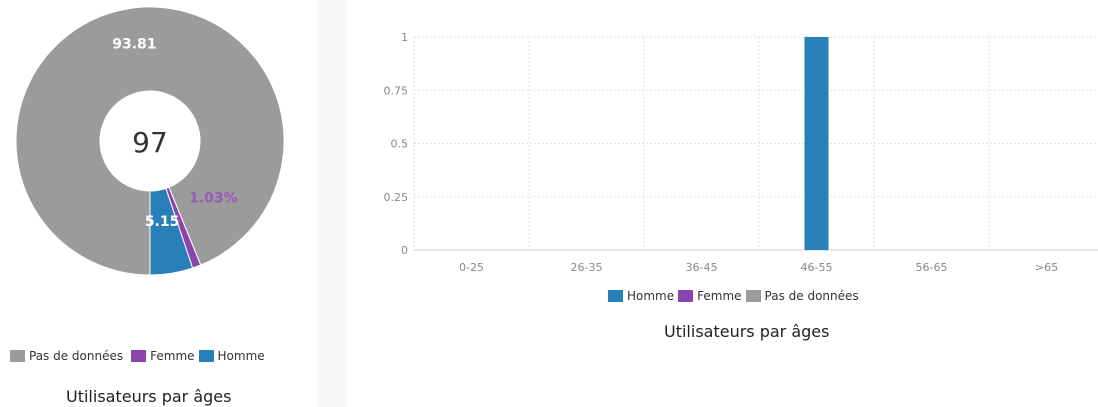 This screenshot has height=407, width=1098. I want to click on y-tick-label: 0.25, so click(396, 197).